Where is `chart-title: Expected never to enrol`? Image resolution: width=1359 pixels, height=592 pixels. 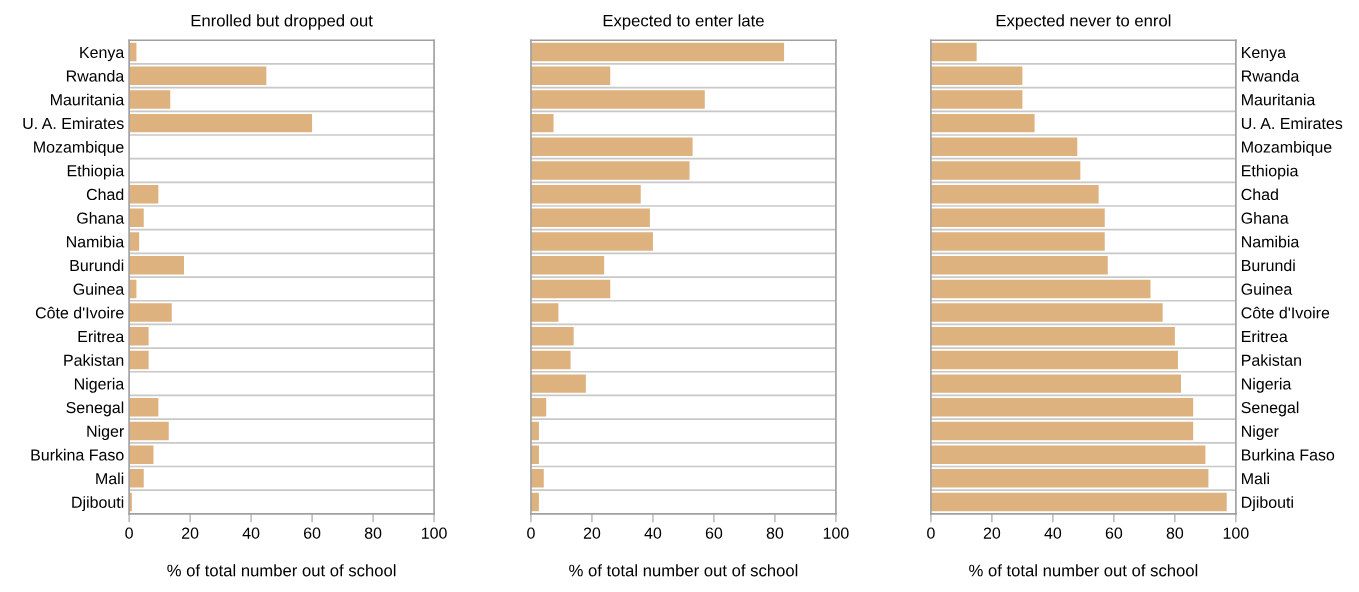 chart-title: Expected never to enrol is located at coordinates (1083, 22).